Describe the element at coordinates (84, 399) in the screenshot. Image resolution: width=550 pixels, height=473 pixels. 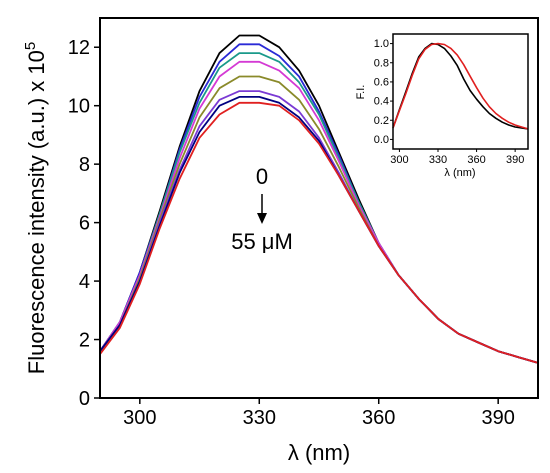
I see `y-tick-label: 0` at that location.